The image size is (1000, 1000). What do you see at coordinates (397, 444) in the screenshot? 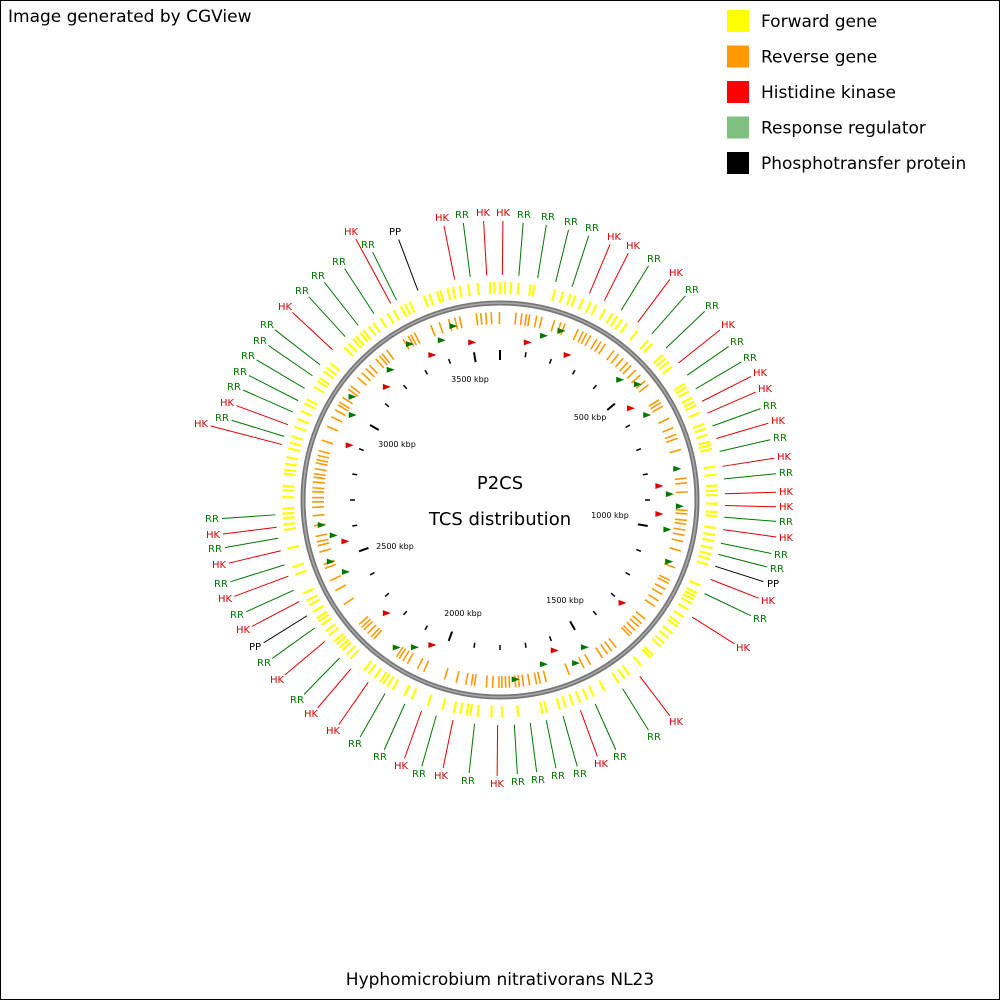
I see `ruler-label: 3000 kbp` at bounding box center [397, 444].